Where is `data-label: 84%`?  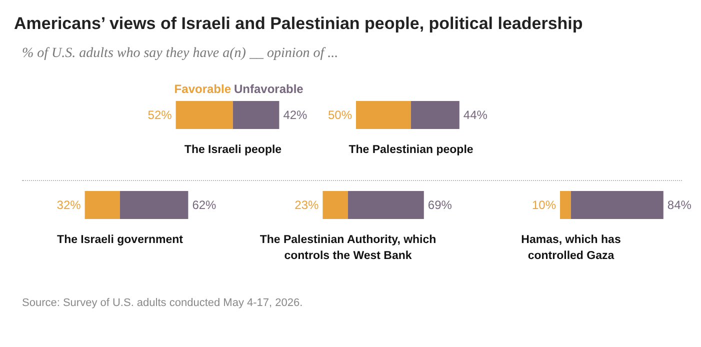
data-label: 84% is located at coordinates (679, 205).